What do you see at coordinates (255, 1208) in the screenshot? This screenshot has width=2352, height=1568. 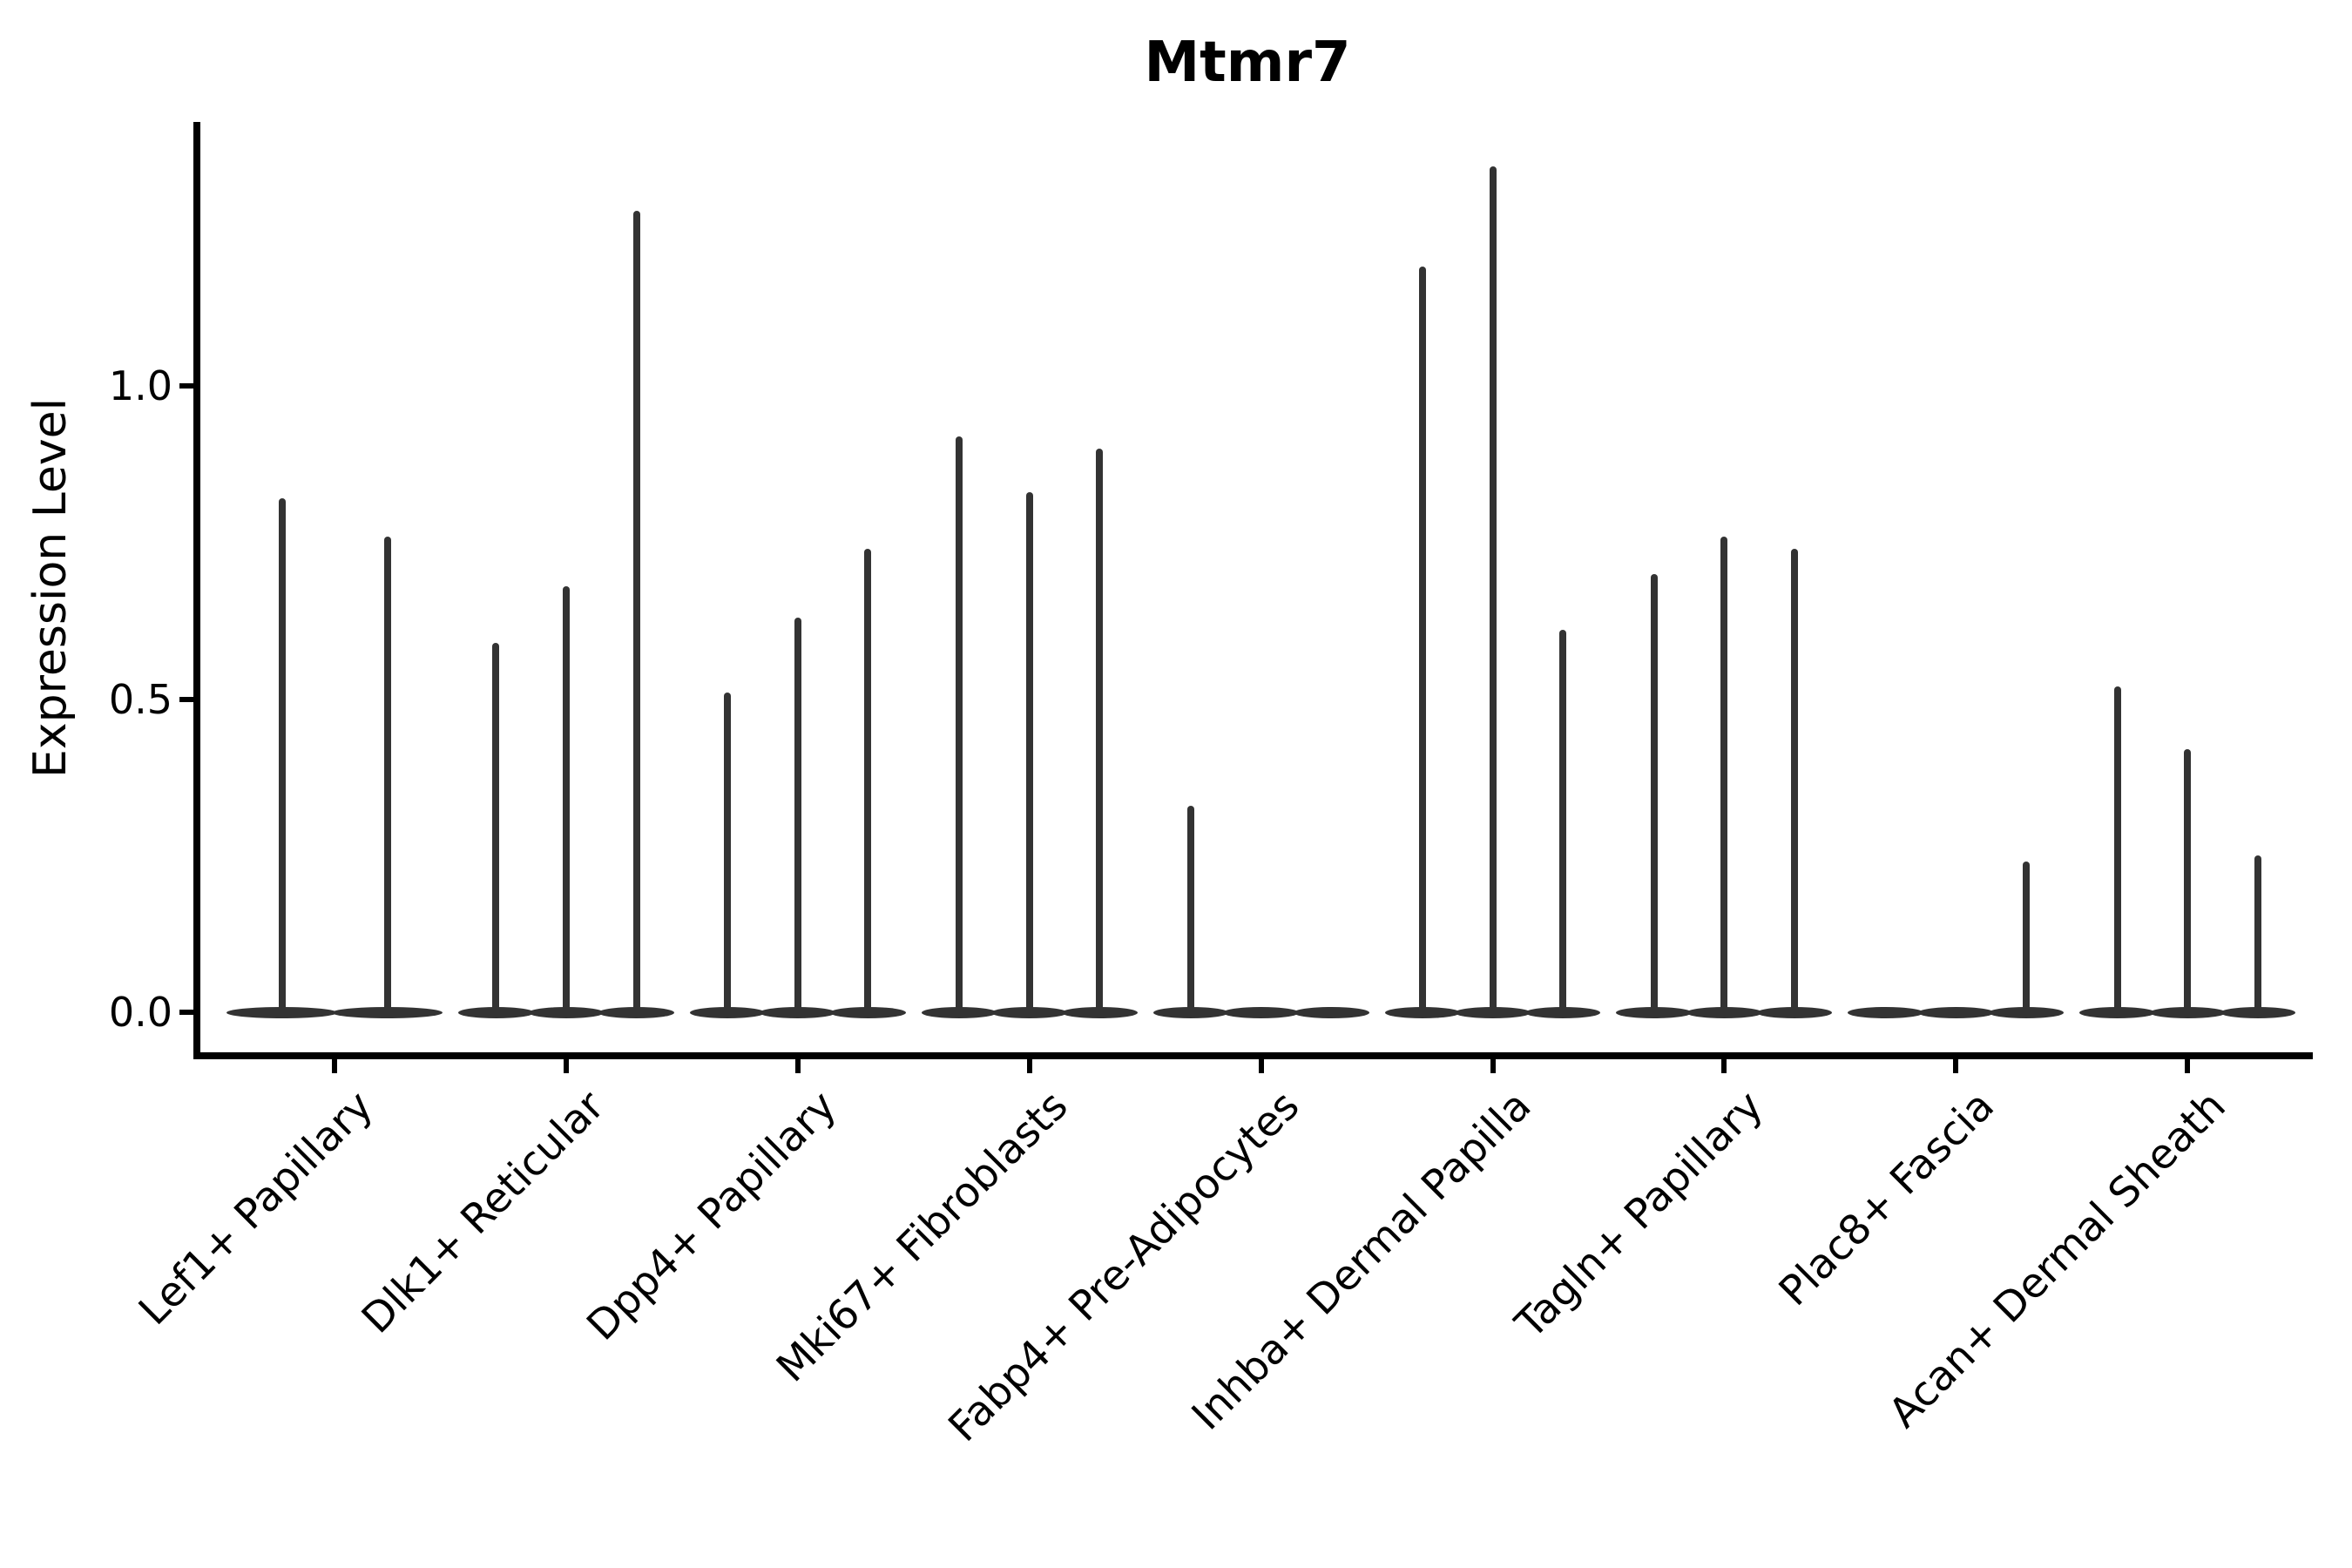 I see `x-tick-label: Lef1+ Papillary` at bounding box center [255, 1208].